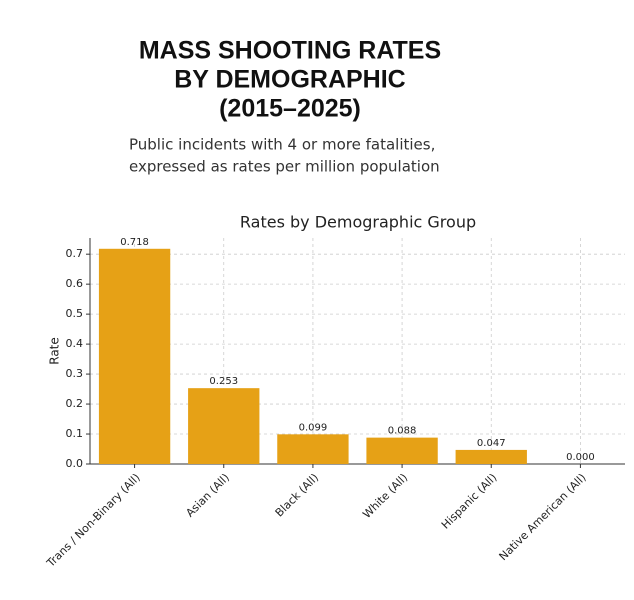 Image resolution: width=634 pixels, height=600 pixels. Describe the element at coordinates (75, 313) in the screenshot. I see `y-tick-label: 0.5` at that location.